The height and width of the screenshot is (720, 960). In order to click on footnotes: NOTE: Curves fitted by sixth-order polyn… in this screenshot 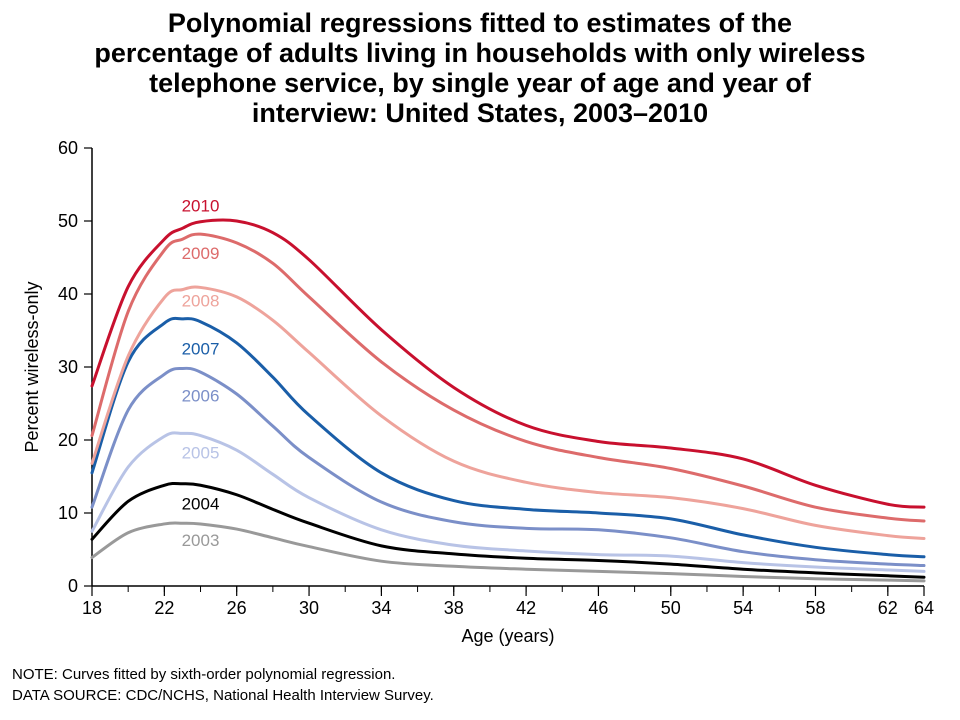, I will do `click(223, 685)`.